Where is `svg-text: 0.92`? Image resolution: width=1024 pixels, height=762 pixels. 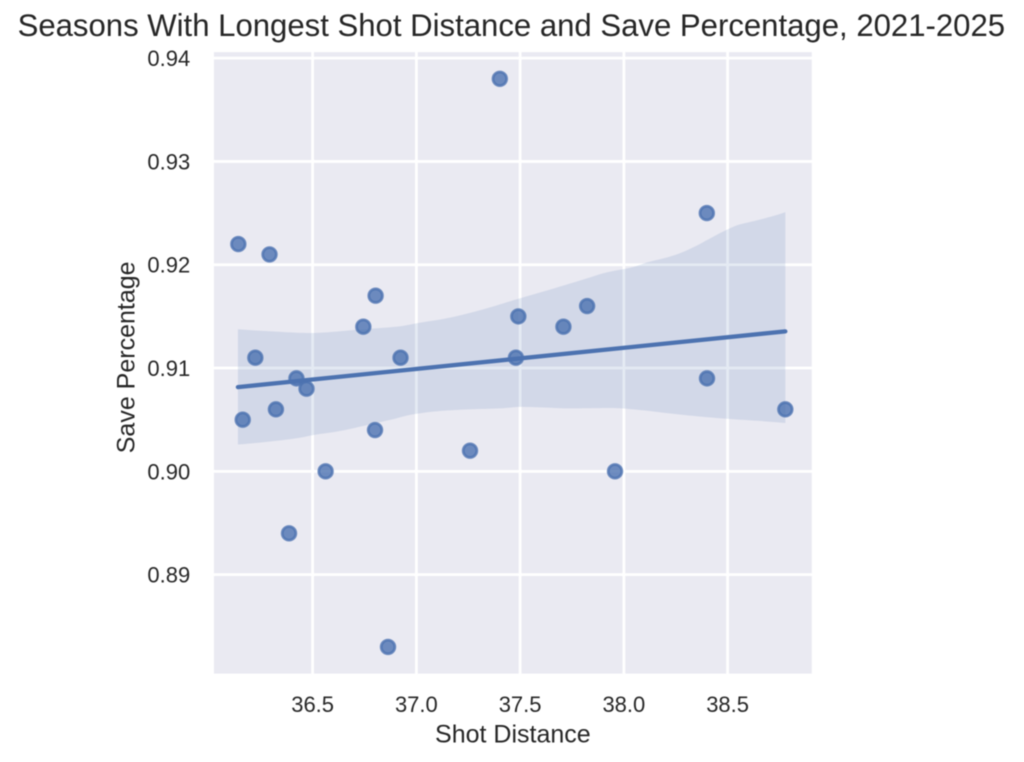
svg-text: 0.92 is located at coordinates (168, 265).